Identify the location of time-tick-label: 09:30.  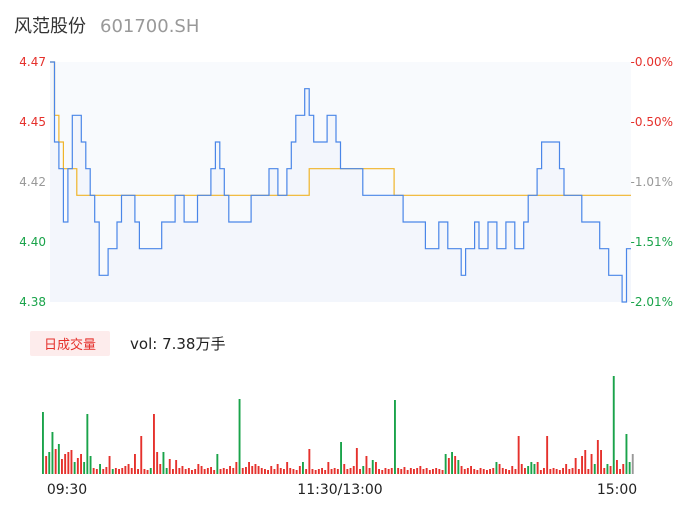
(67, 490).